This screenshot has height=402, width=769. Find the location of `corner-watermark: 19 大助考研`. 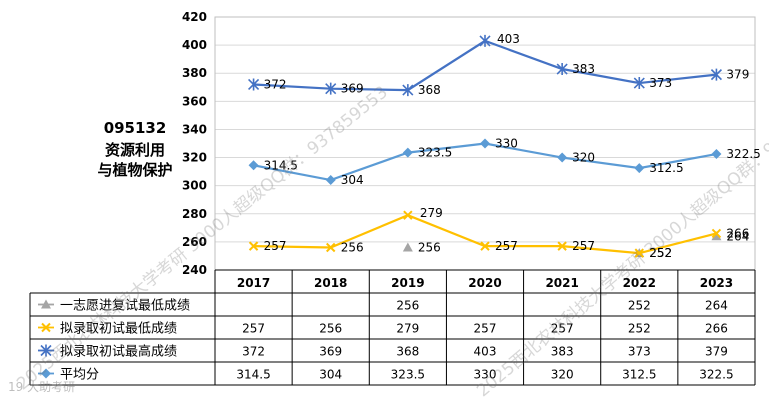

corner-watermark: 19 大助考研 is located at coordinates (42, 387).